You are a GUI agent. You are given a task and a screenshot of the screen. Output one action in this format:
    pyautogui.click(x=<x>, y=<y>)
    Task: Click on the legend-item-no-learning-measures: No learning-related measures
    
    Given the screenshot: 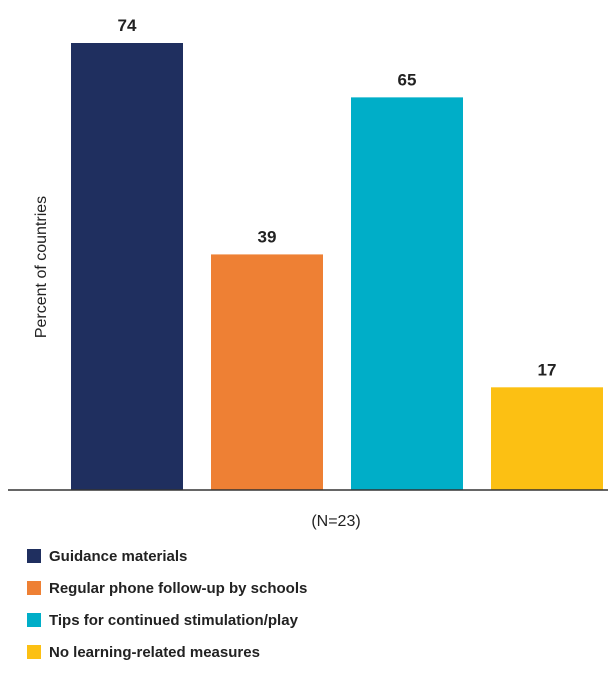 What is the action you would take?
    pyautogui.click(x=167, y=652)
    